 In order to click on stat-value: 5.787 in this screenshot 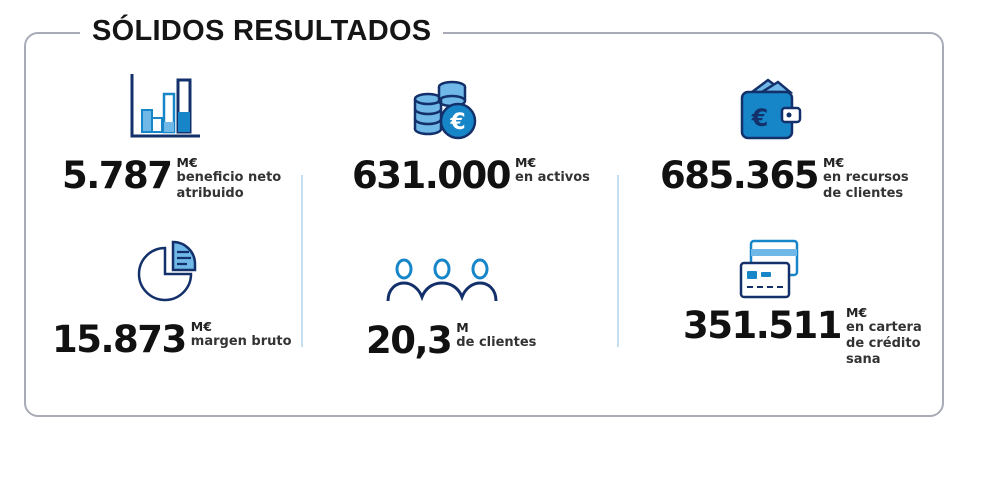, I will do `click(117, 175)`.